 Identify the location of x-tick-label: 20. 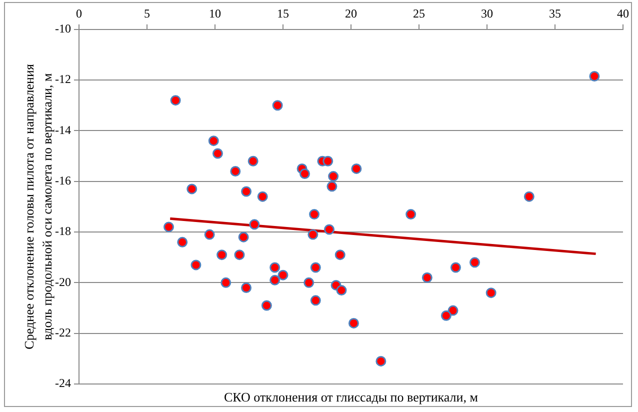
(351, 13).